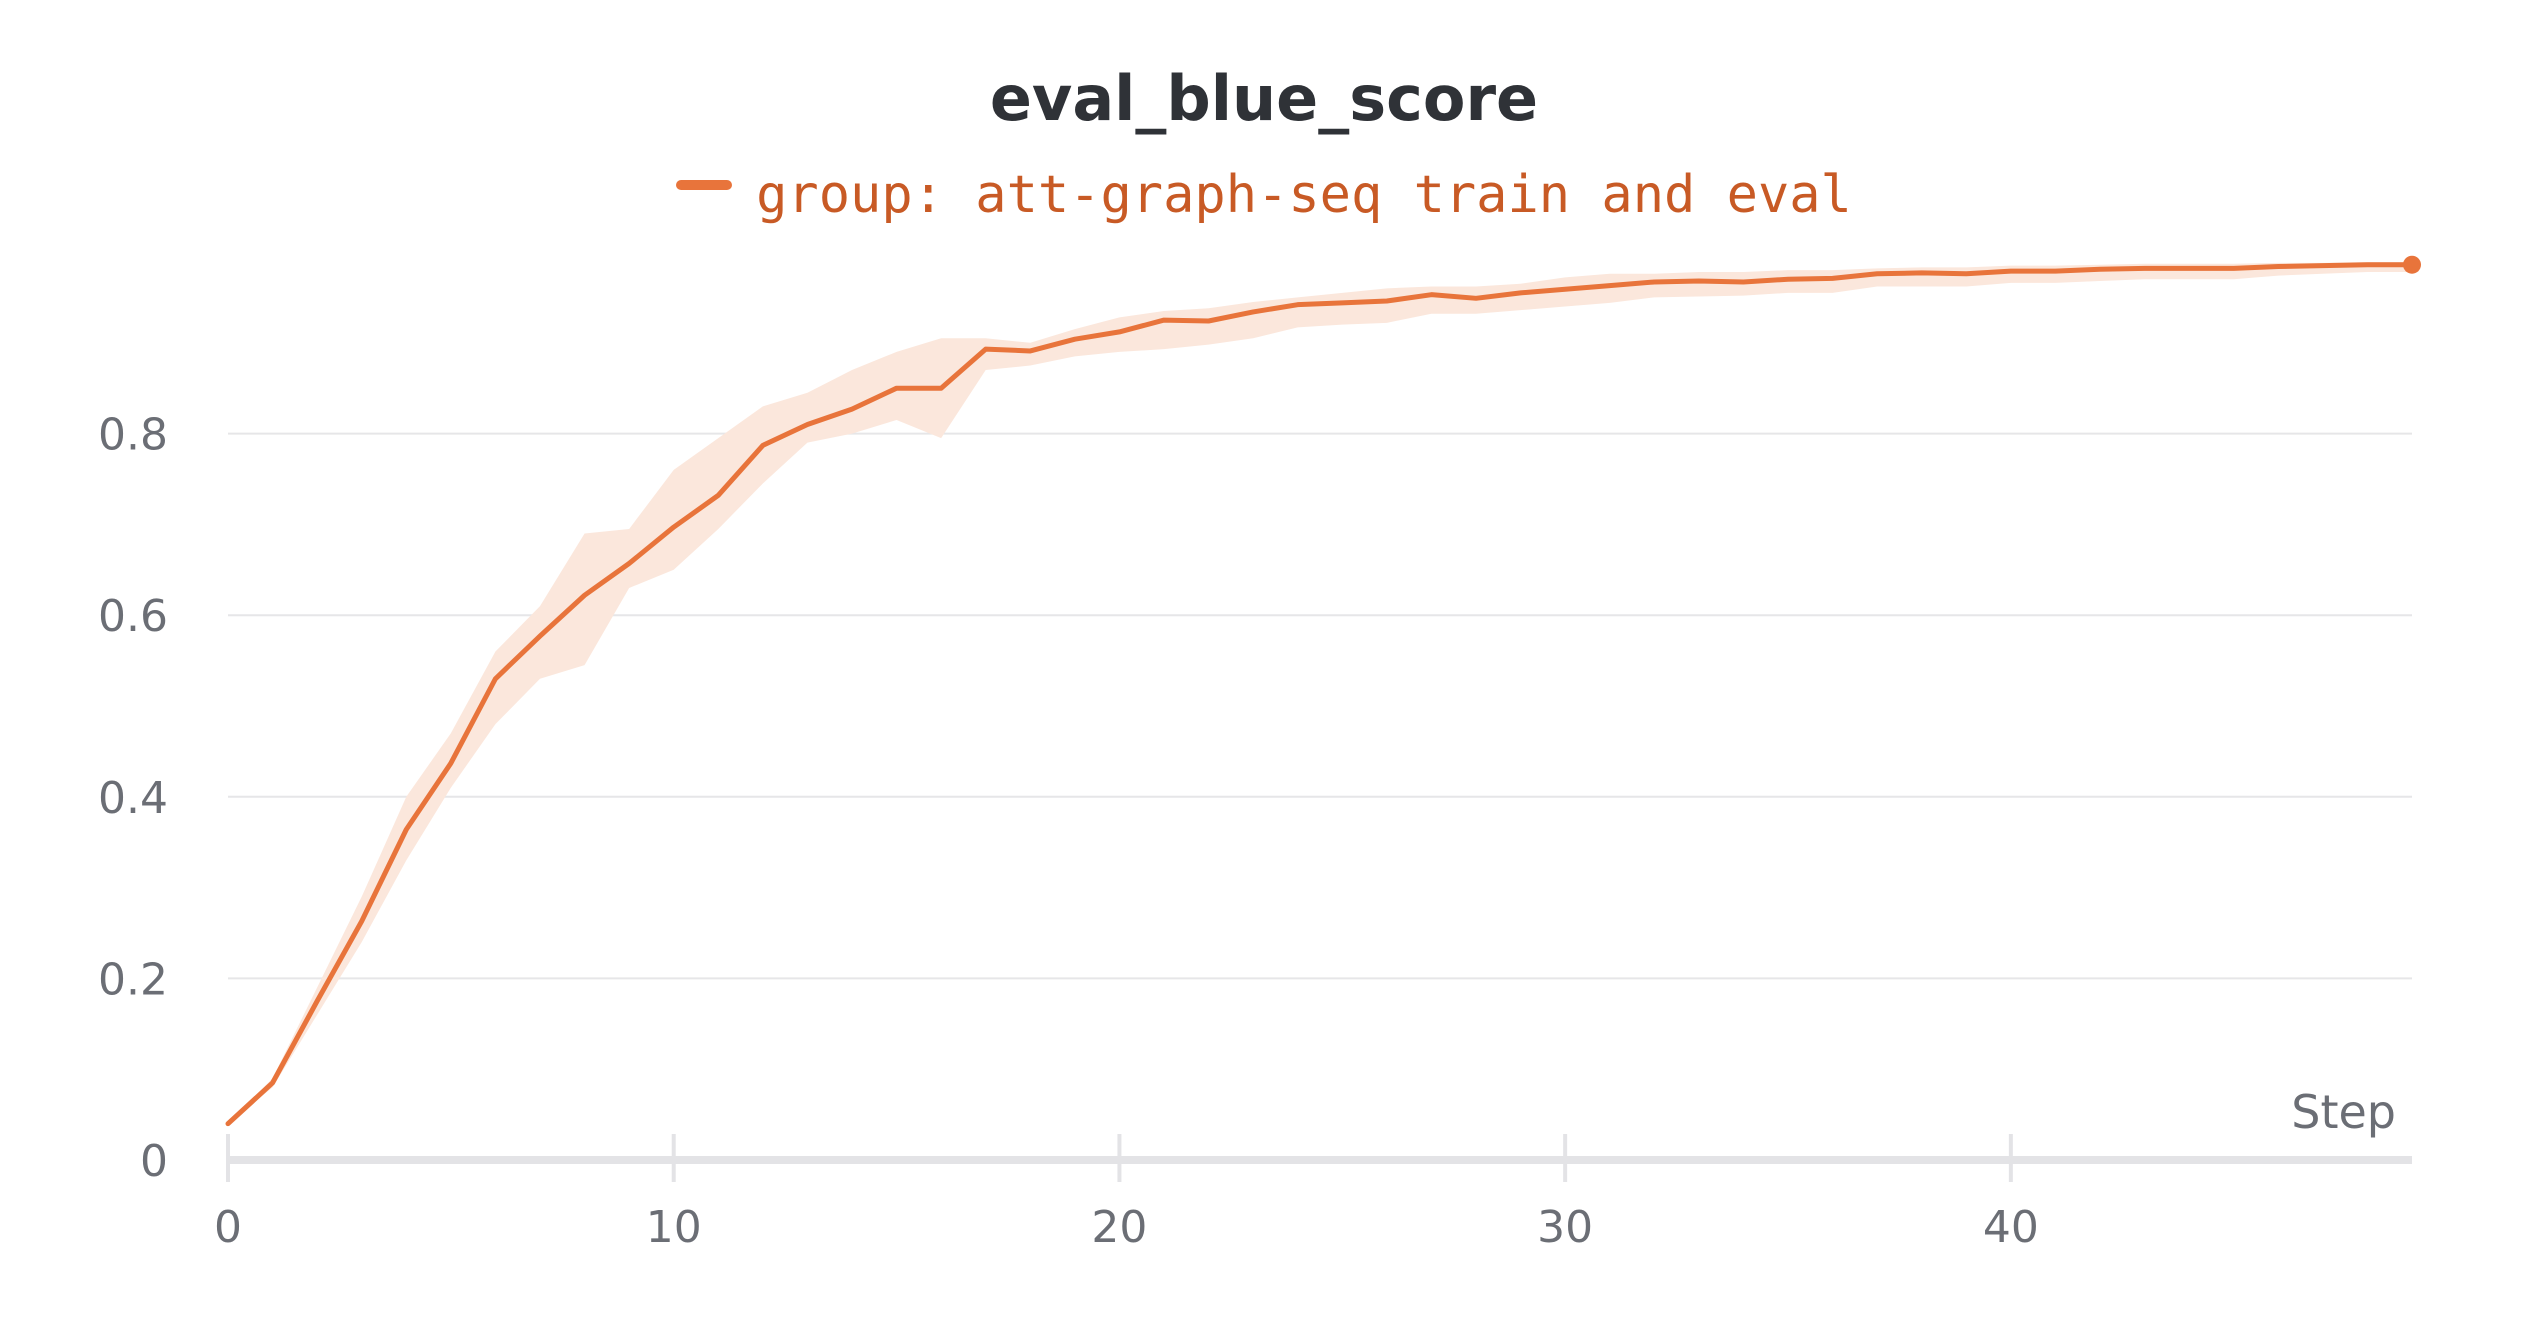 This screenshot has width=2528, height=1328. Describe the element at coordinates (2011, 1227) in the screenshot. I see `x-tick-label: 40` at that location.